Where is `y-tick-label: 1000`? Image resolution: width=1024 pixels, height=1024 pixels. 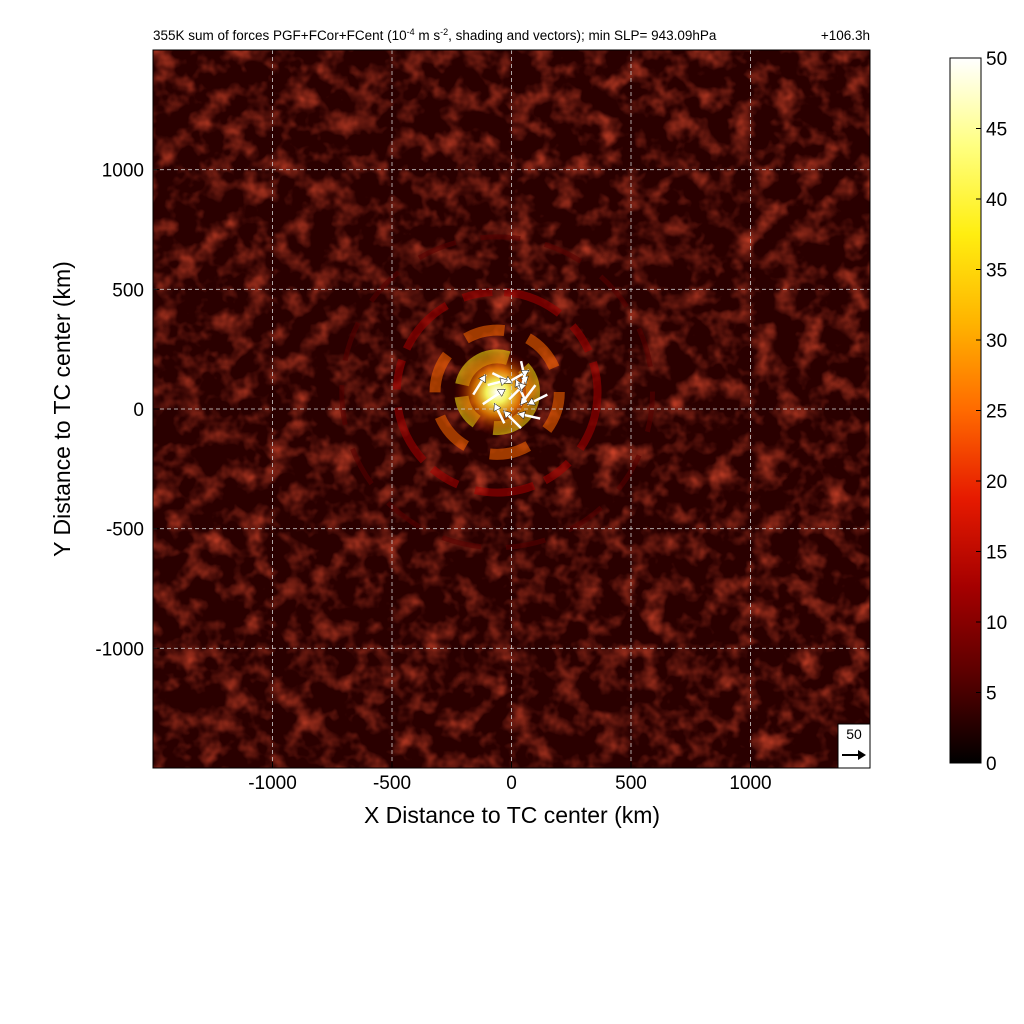 y-tick-label: 1000 is located at coordinates (123, 171).